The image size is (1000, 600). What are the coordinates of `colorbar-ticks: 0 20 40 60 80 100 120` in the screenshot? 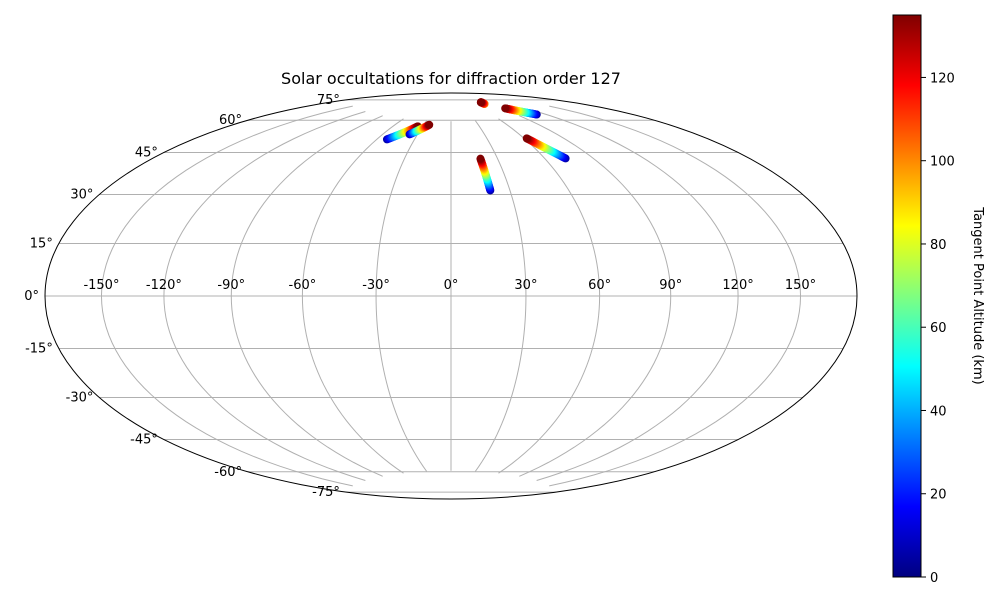 It's located at (938, 328).